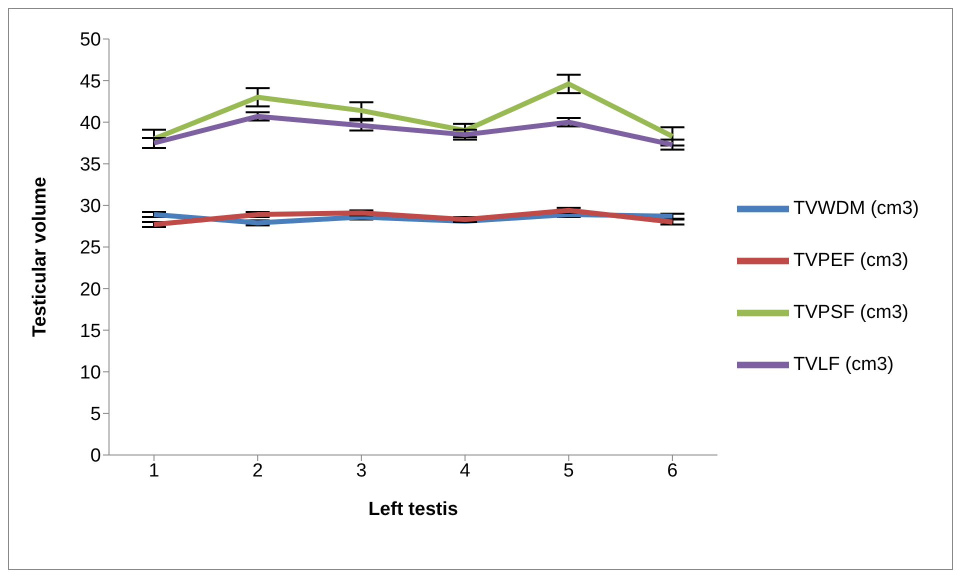  What do you see at coordinates (843, 365) in the screenshot?
I see `legend-label: TVLF (cm3)` at bounding box center [843, 365].